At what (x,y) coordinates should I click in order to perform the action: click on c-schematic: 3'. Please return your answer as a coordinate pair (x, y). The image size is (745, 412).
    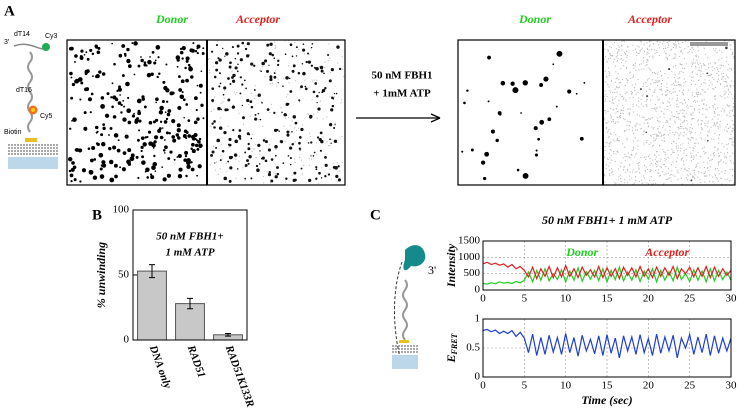
    Looking at the image, I should click on (414, 307).